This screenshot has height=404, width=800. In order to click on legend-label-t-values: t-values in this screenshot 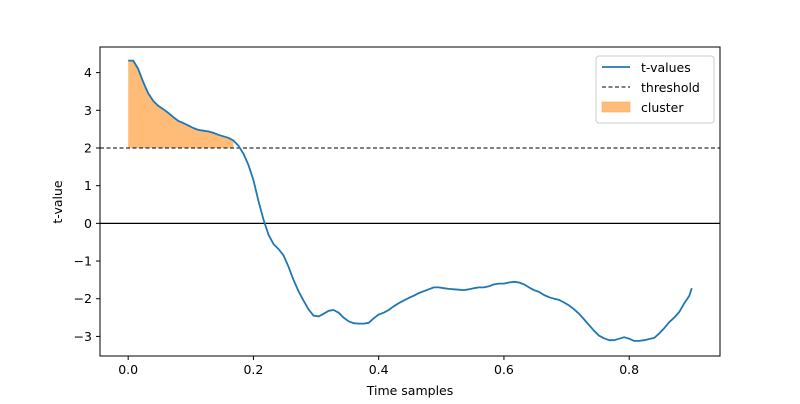, I will do `click(666, 67)`.